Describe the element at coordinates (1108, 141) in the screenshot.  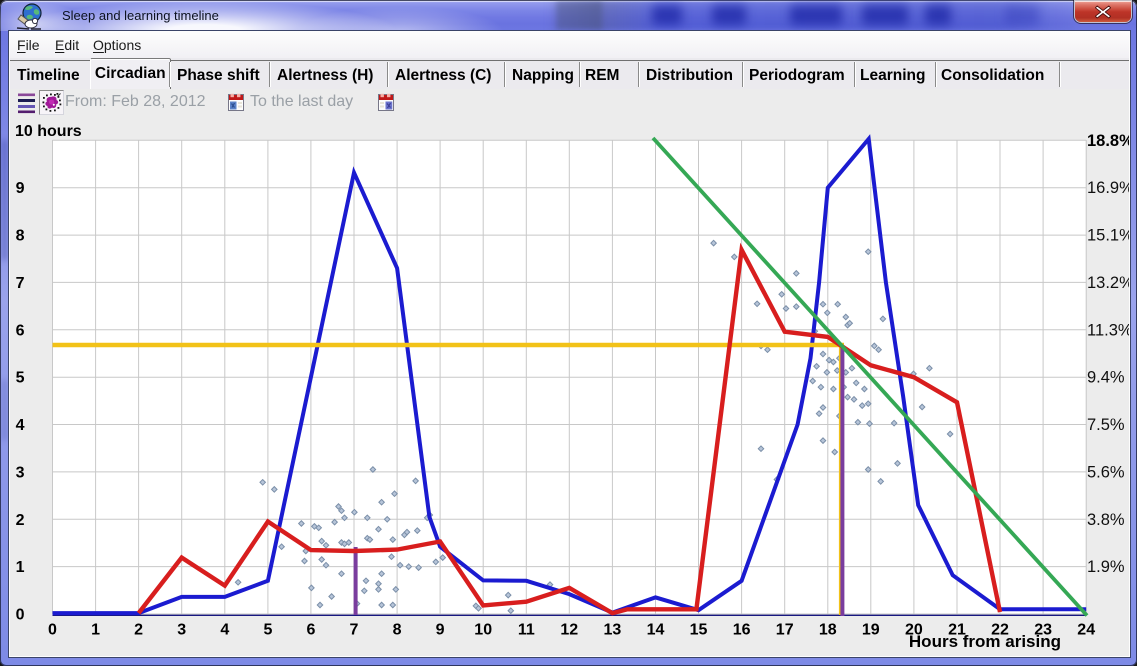
I see `svg-text: 18.8%` at that location.